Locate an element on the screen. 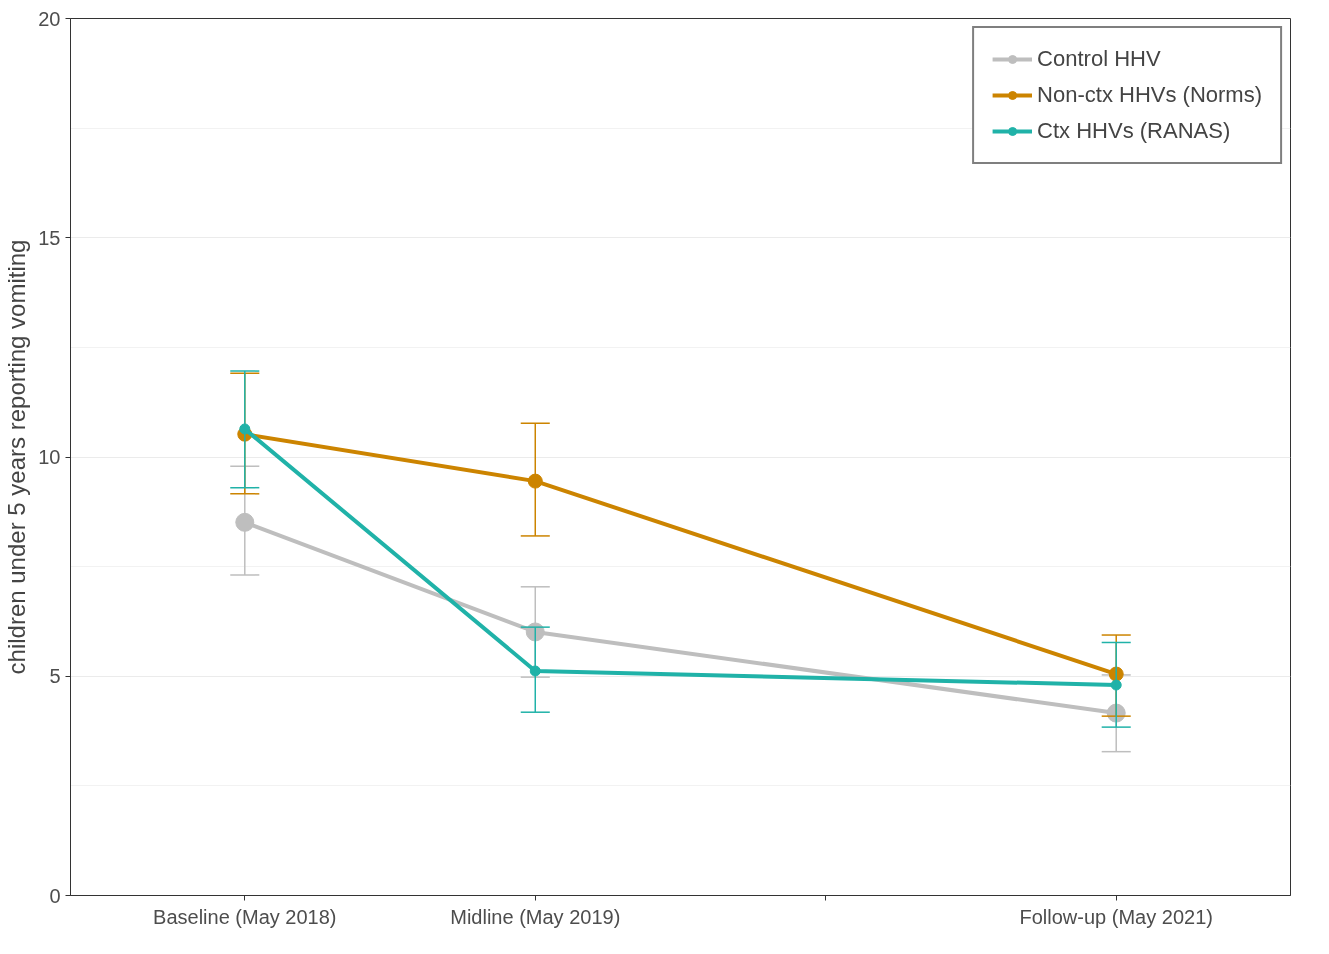 This screenshot has width=1329, height=954. y-tick-label: 20 is located at coordinates (49, 18).